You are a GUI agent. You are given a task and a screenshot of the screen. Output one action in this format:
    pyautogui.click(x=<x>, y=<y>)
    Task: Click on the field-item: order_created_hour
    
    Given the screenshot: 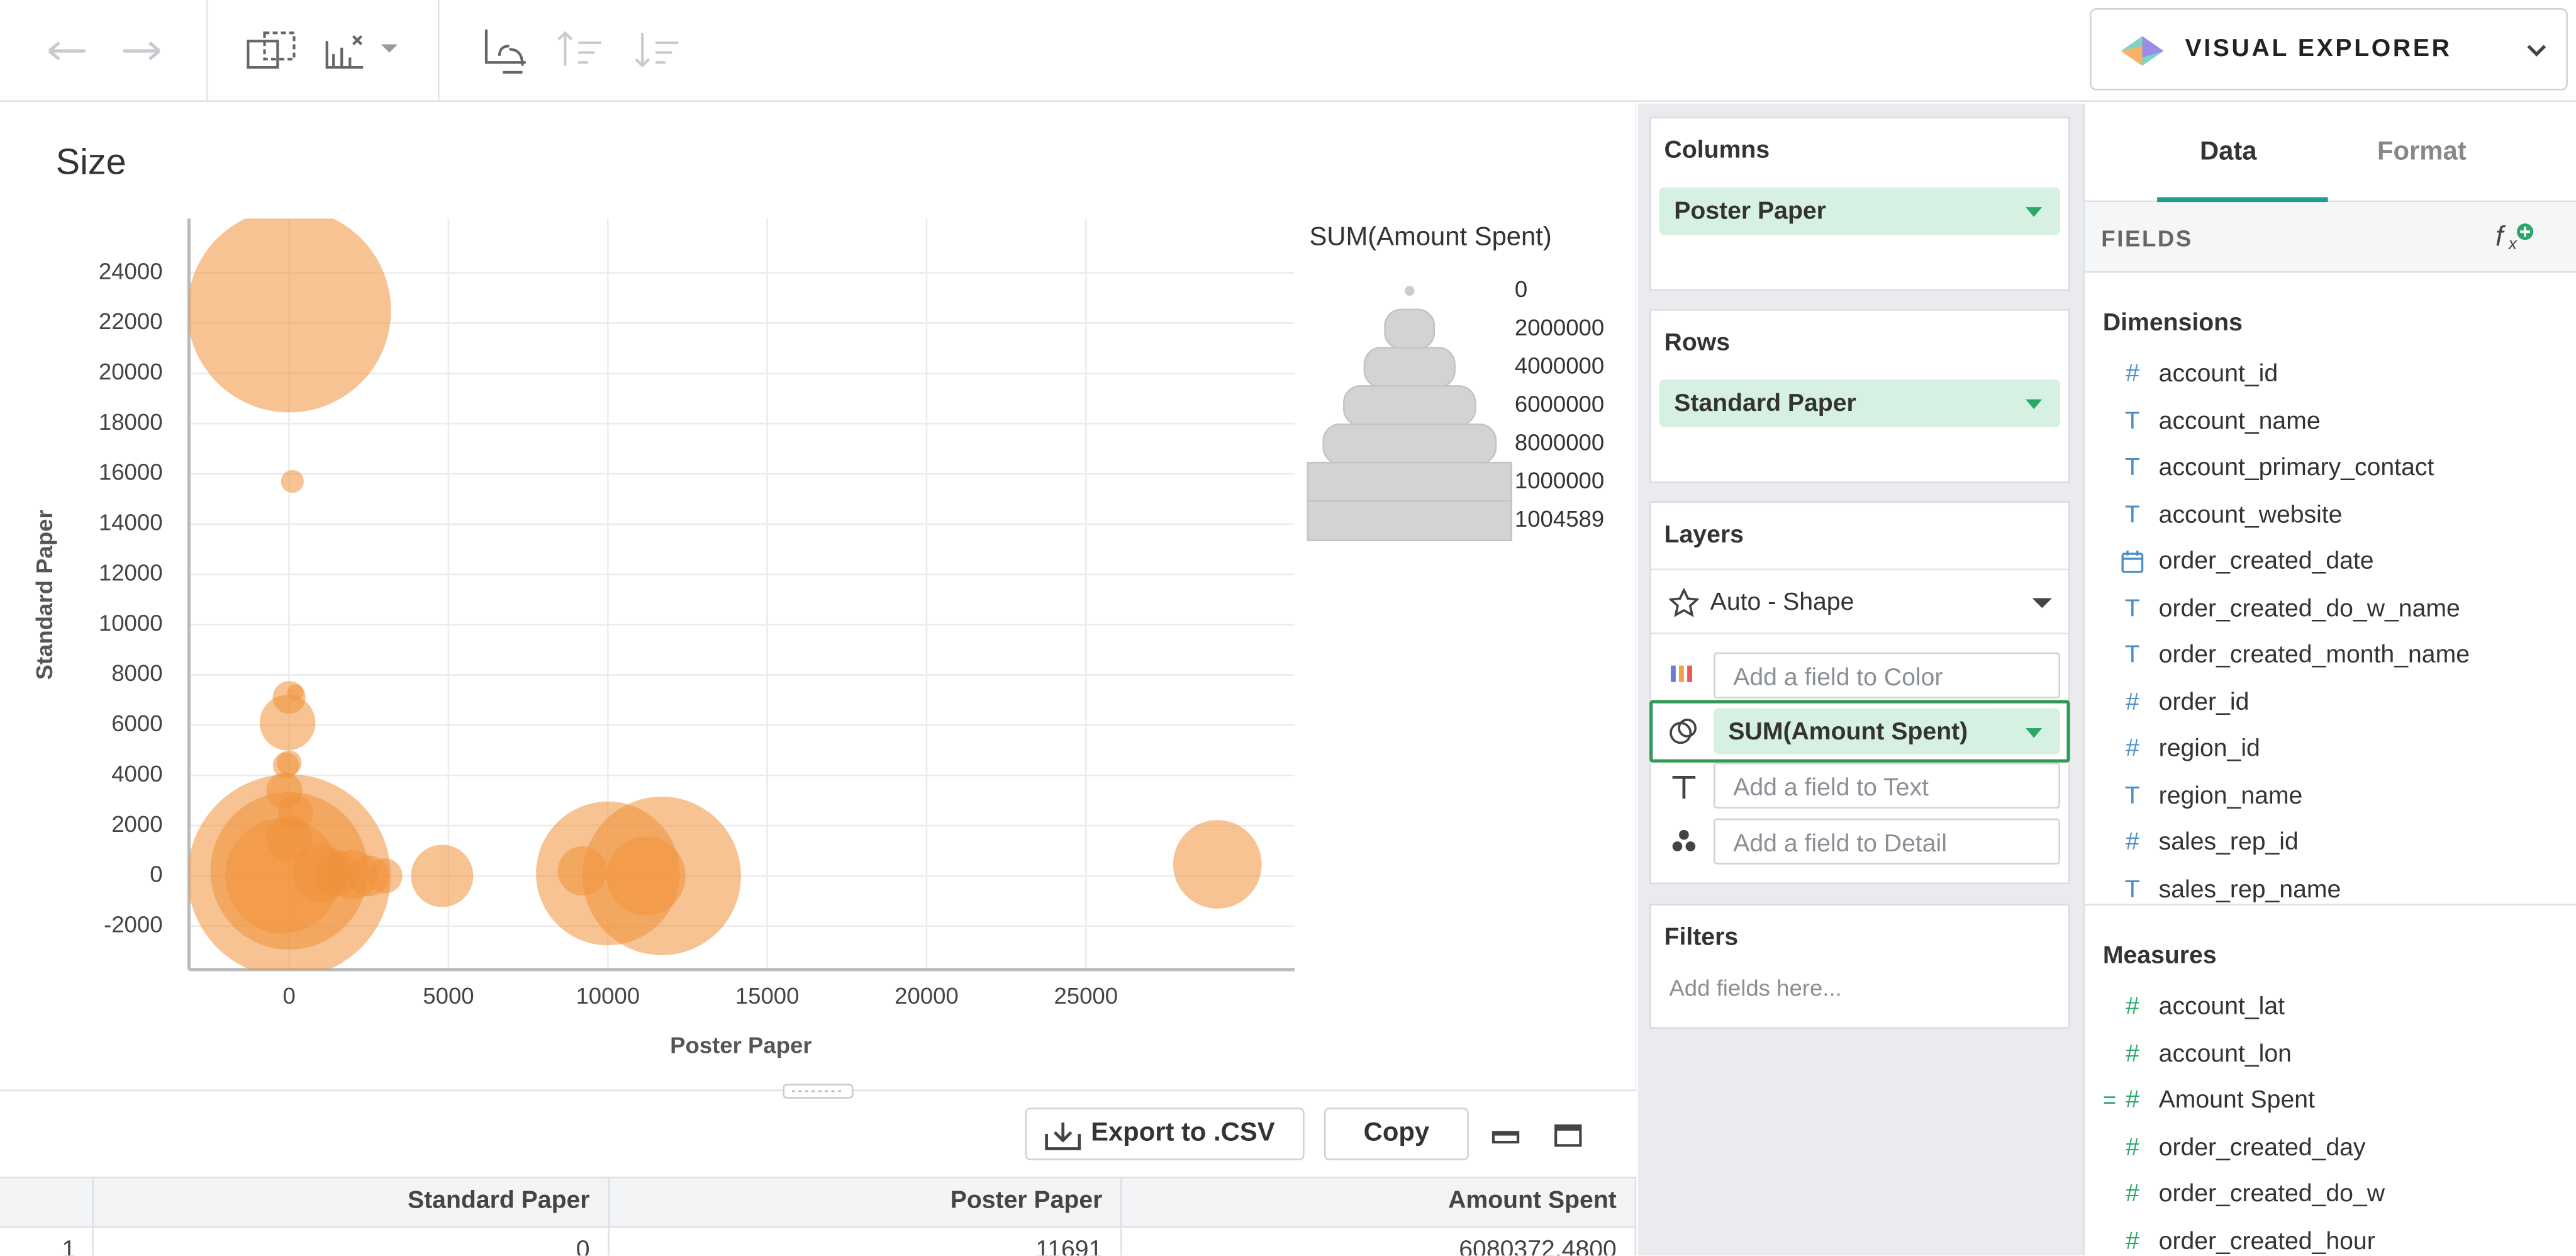 What is the action you would take?
    pyautogui.click(x=2266, y=1240)
    